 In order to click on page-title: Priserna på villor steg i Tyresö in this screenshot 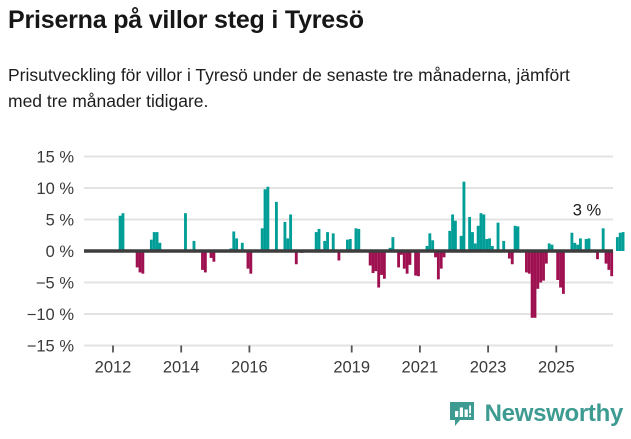, I will do `click(186, 20)`.